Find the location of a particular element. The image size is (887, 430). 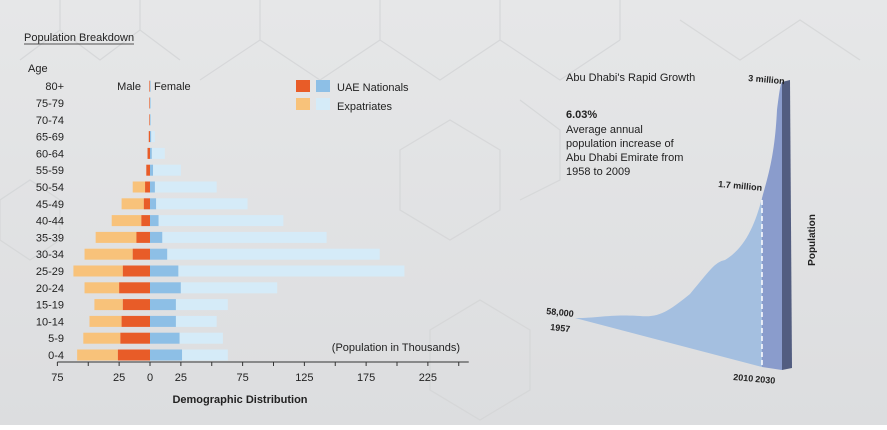

year-label-2010: 2010 is located at coordinates (743, 378).